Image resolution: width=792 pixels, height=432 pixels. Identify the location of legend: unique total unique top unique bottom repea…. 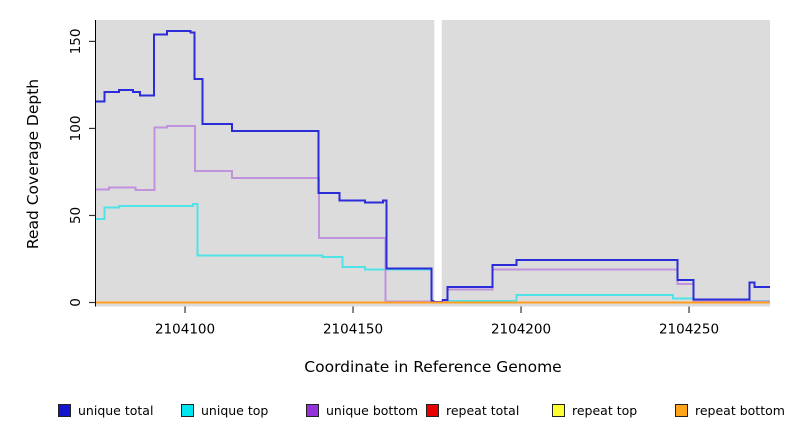
(396, 413).